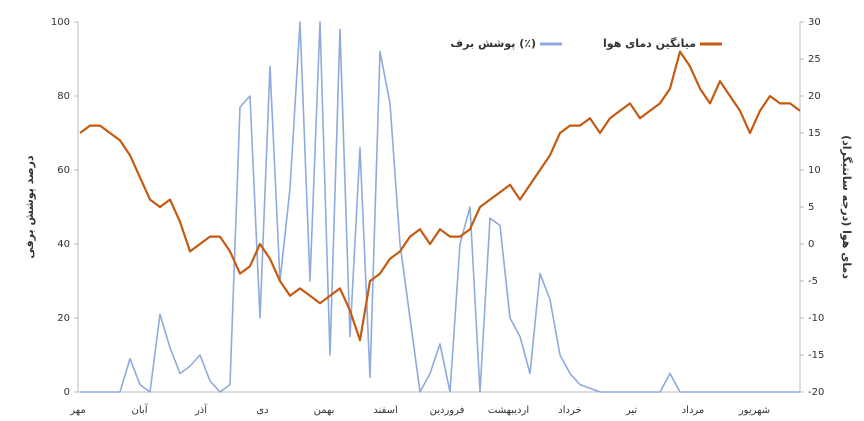 This screenshot has height=421, width=864. I want to click on x-tick-label: اسفند, so click(385, 410).